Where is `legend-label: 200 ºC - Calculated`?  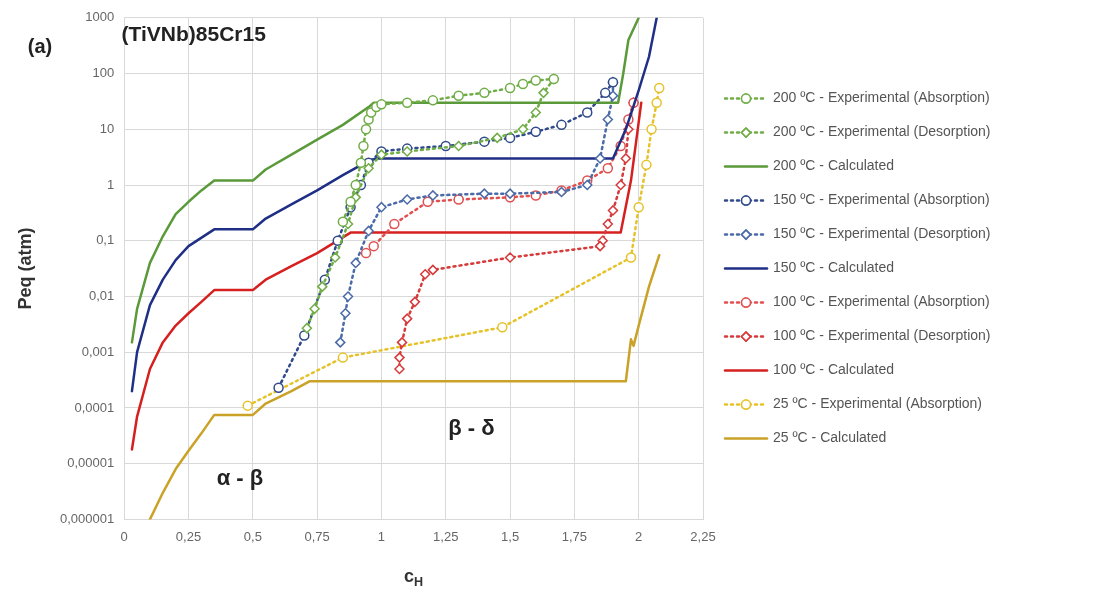 legend-label: 200 ºC - Calculated is located at coordinates (834, 165).